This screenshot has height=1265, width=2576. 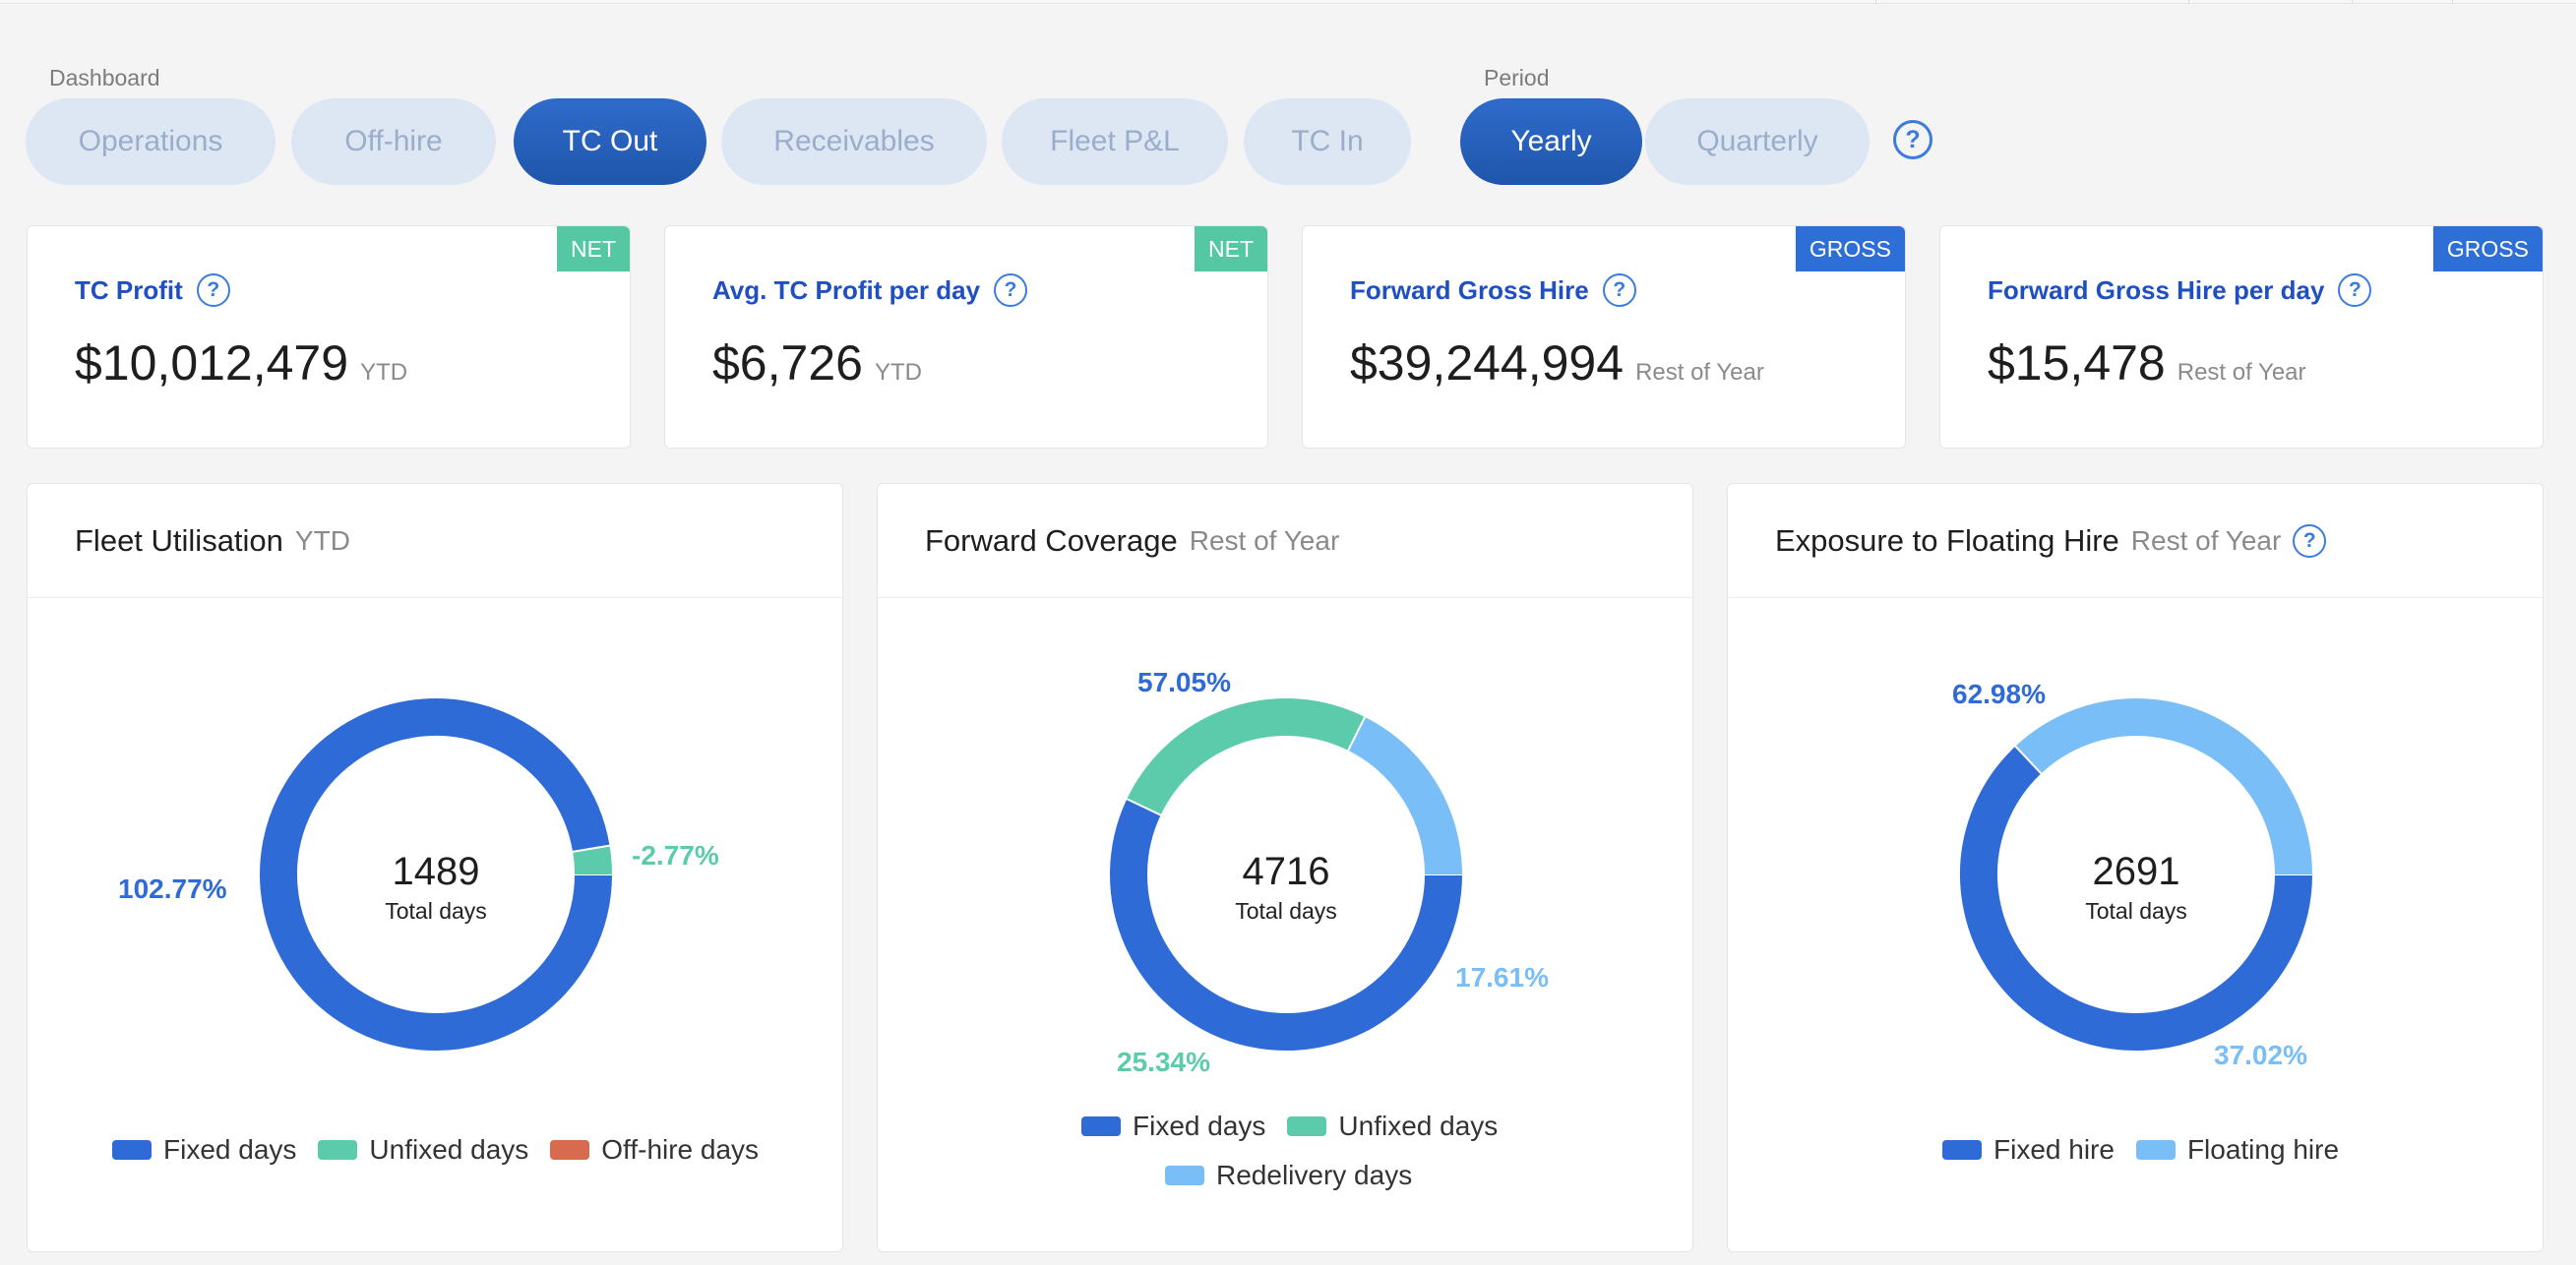 What do you see at coordinates (393, 141) in the screenshot?
I see `tab-off-hire: Off-hire` at bounding box center [393, 141].